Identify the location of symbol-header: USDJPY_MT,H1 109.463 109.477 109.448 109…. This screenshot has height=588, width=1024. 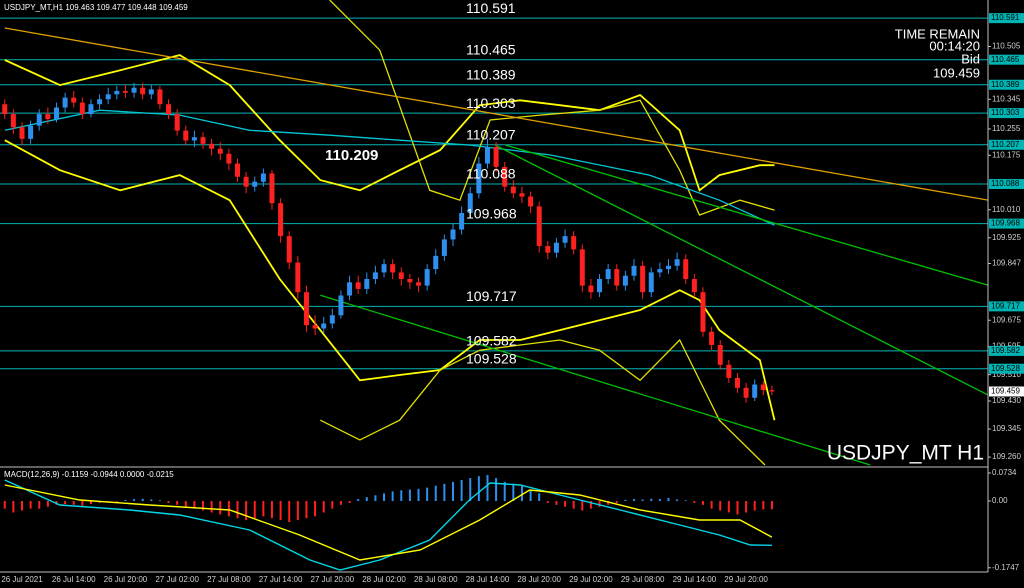
(96, 7).